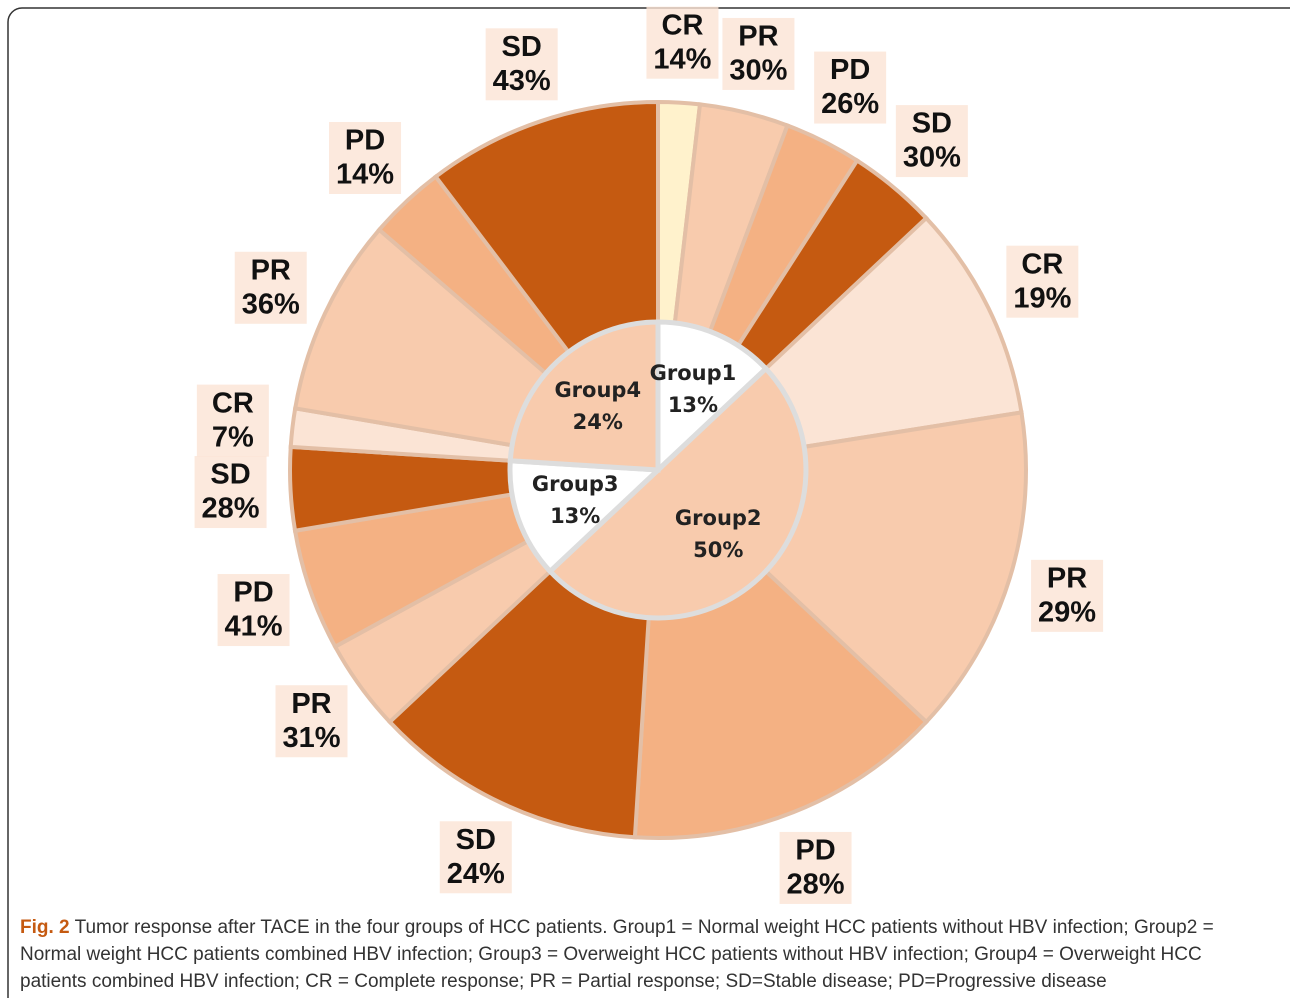  Describe the element at coordinates (850, 104) in the screenshot. I see `value-label: 26%` at that location.